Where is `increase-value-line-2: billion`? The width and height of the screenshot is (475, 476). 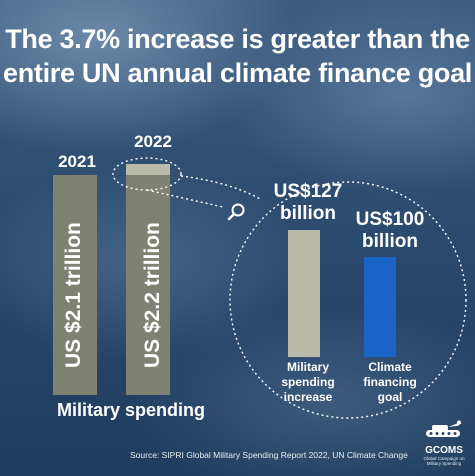 increase-value-line-2: billion is located at coordinates (308, 213).